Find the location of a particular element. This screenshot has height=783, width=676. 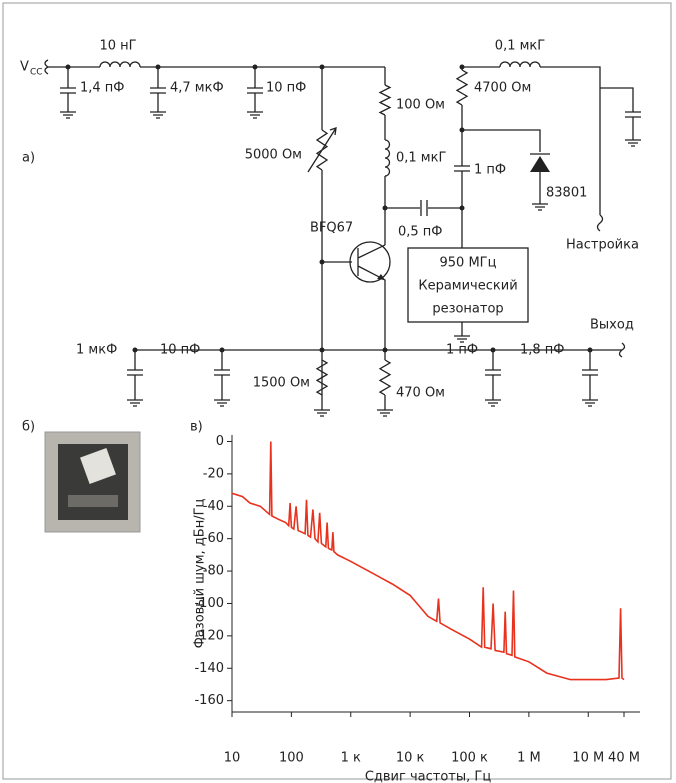

x-tick-label: 100 is located at coordinates (291, 758).